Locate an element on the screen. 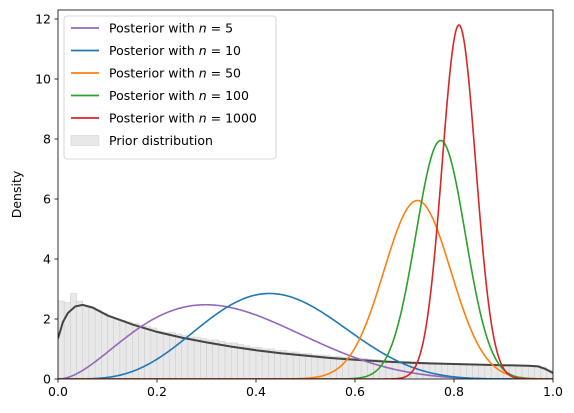  prior-kde-line is located at coordinates (305, 338).